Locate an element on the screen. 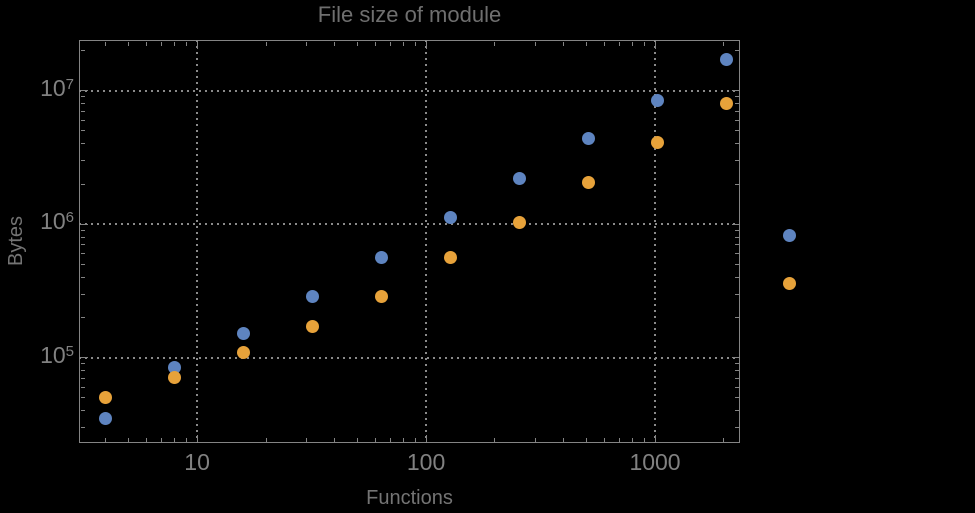 The height and width of the screenshot is (513, 975). data-point-blue-series-x512 is located at coordinates (588, 138).